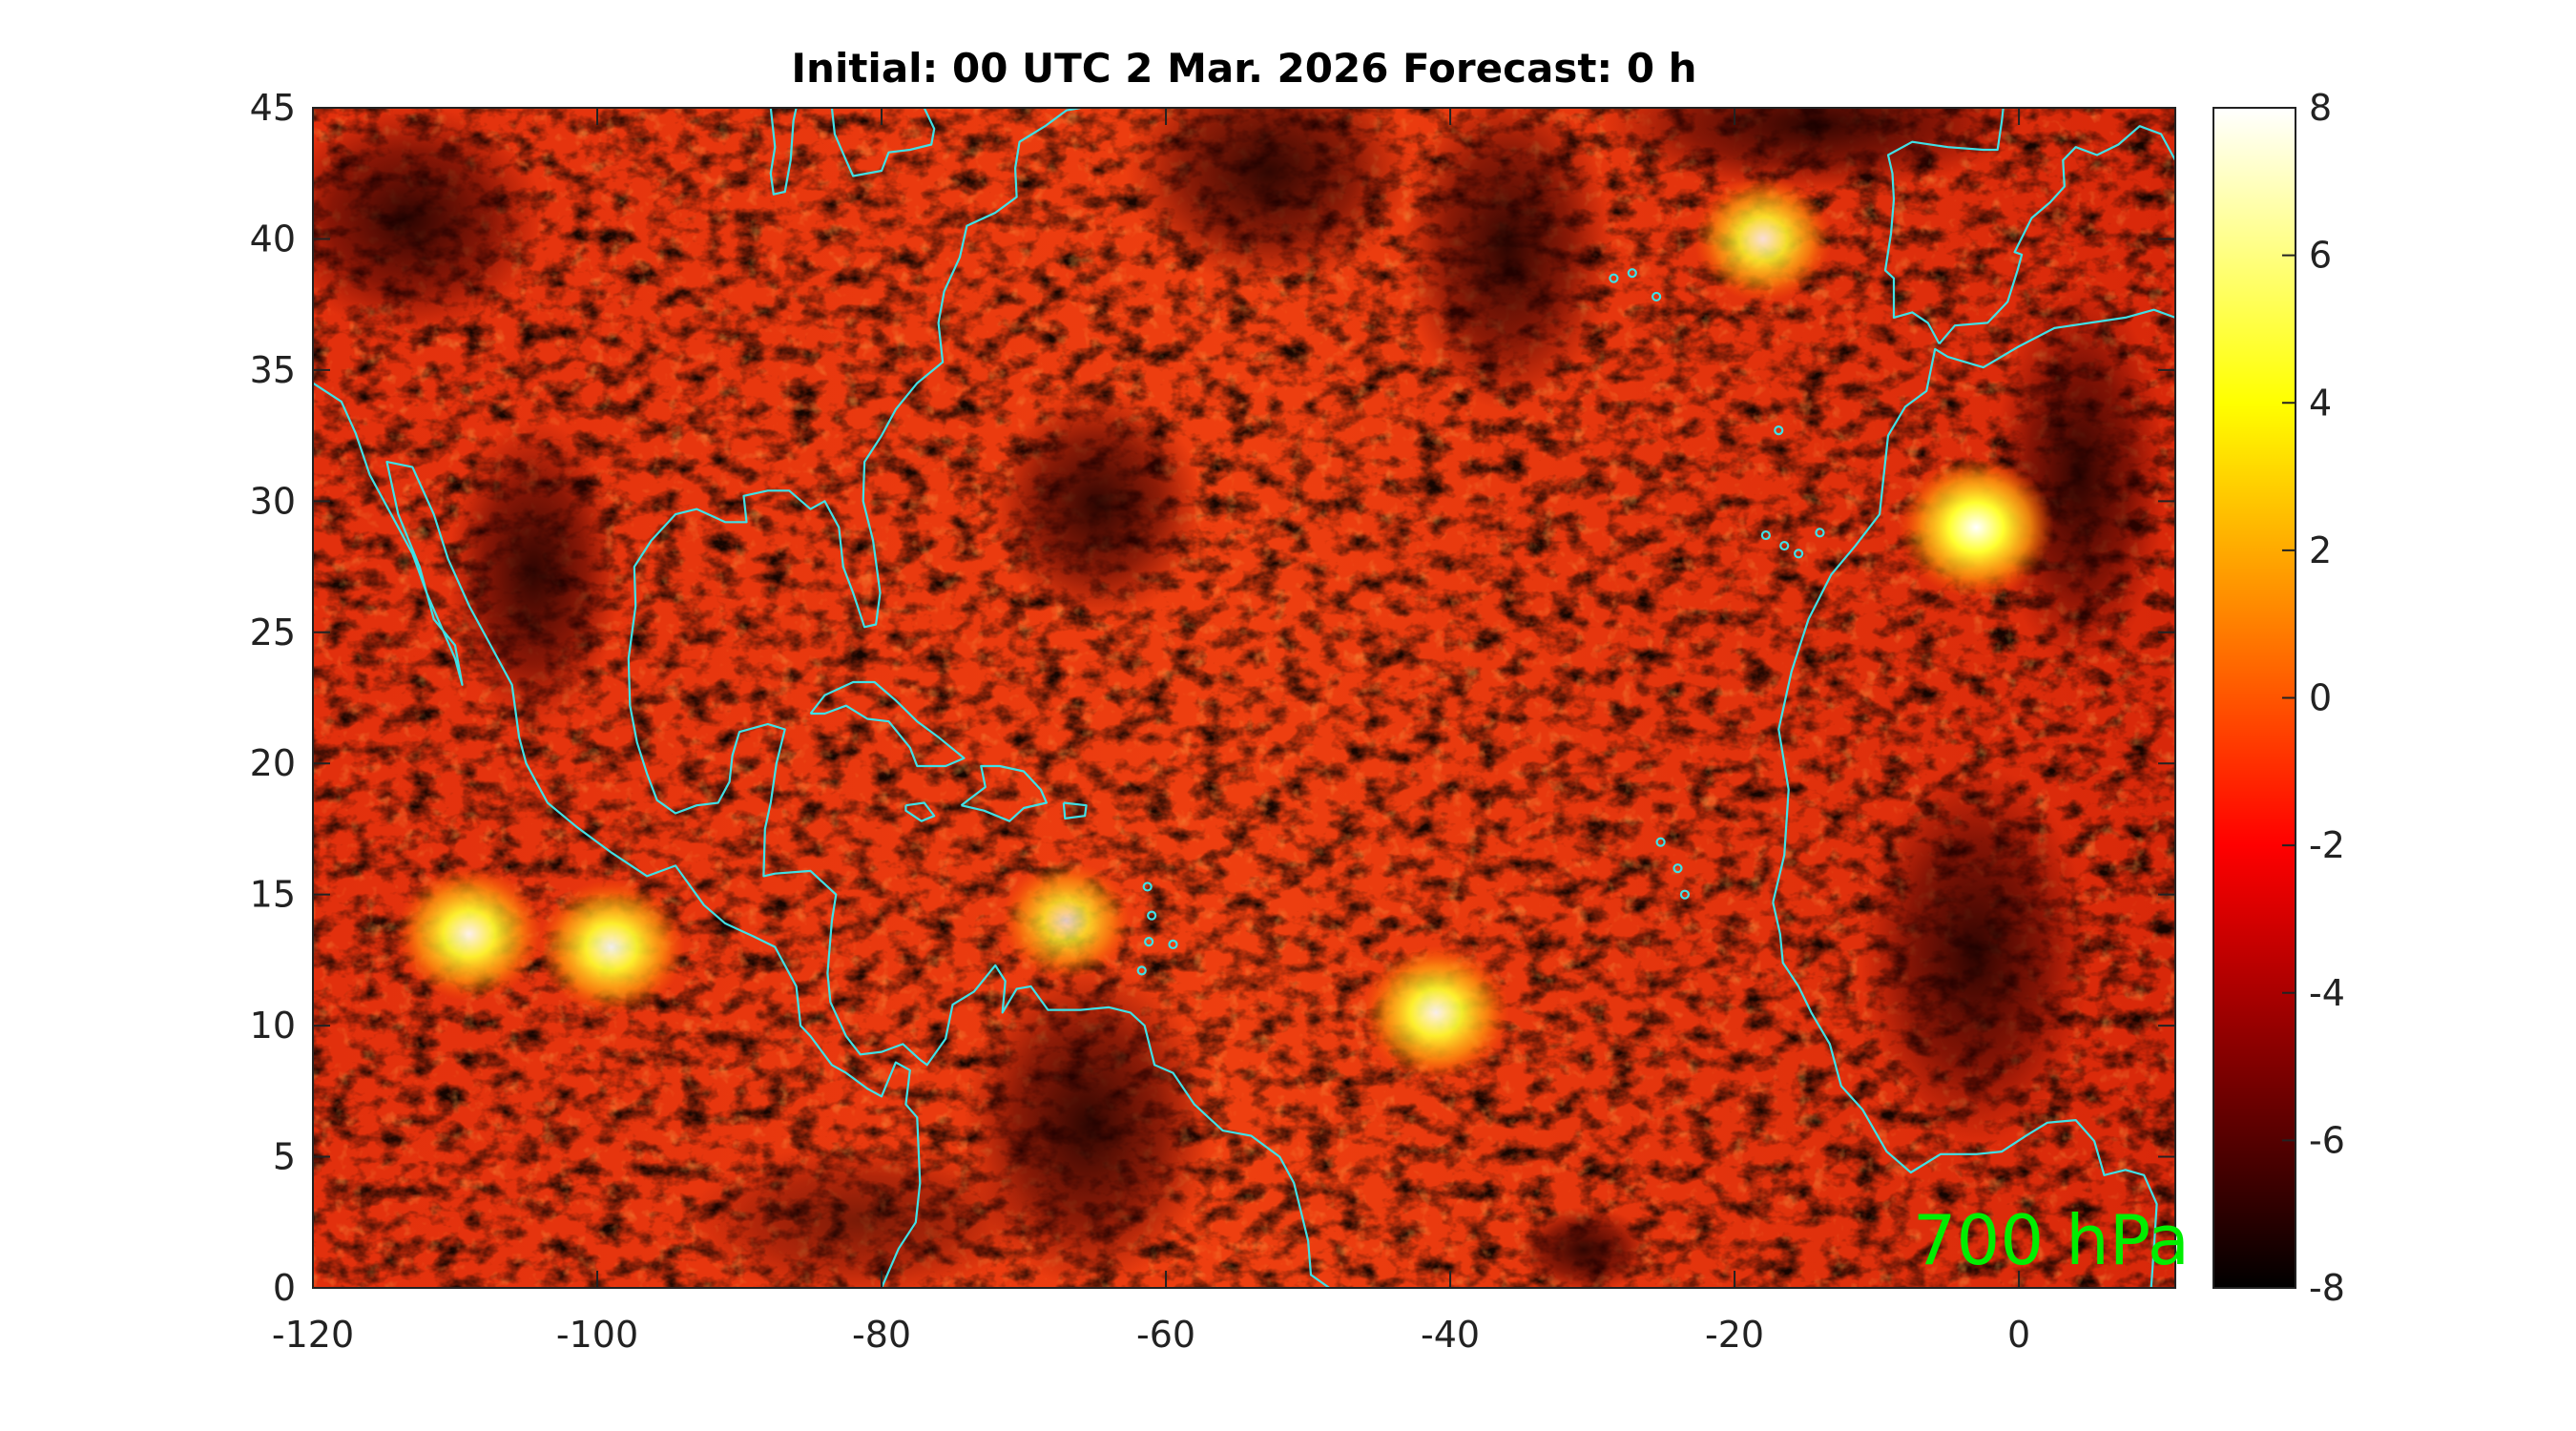 The height and width of the screenshot is (1431, 2576). What do you see at coordinates (284, 1157) in the screenshot?
I see `y-tick-label: 5` at bounding box center [284, 1157].